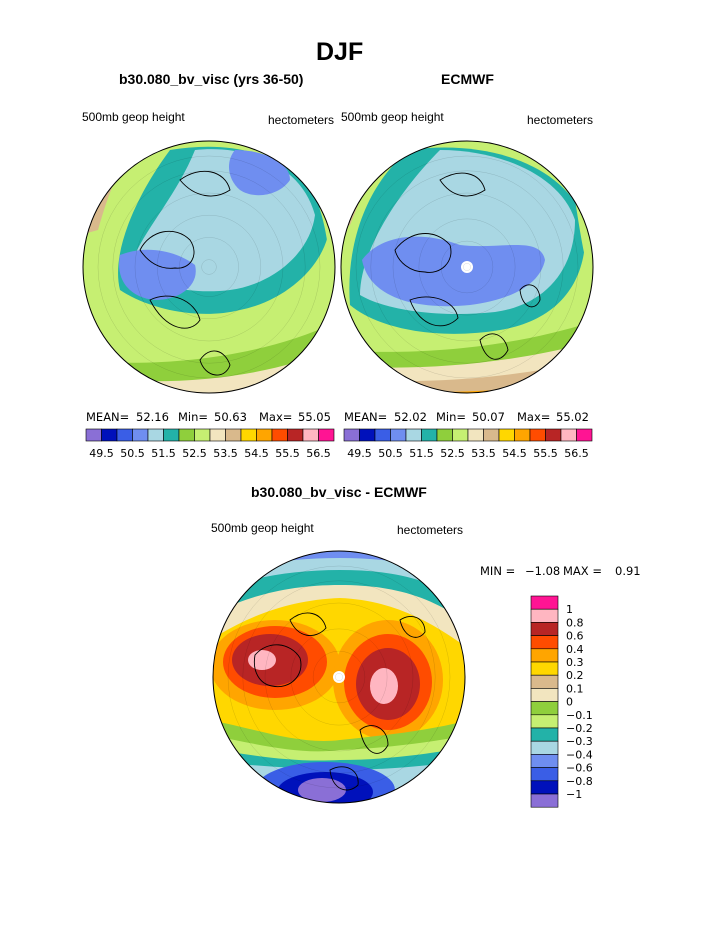 The image size is (723, 935). I want to click on colorbar-tick-label: 53.5, so click(483, 453).